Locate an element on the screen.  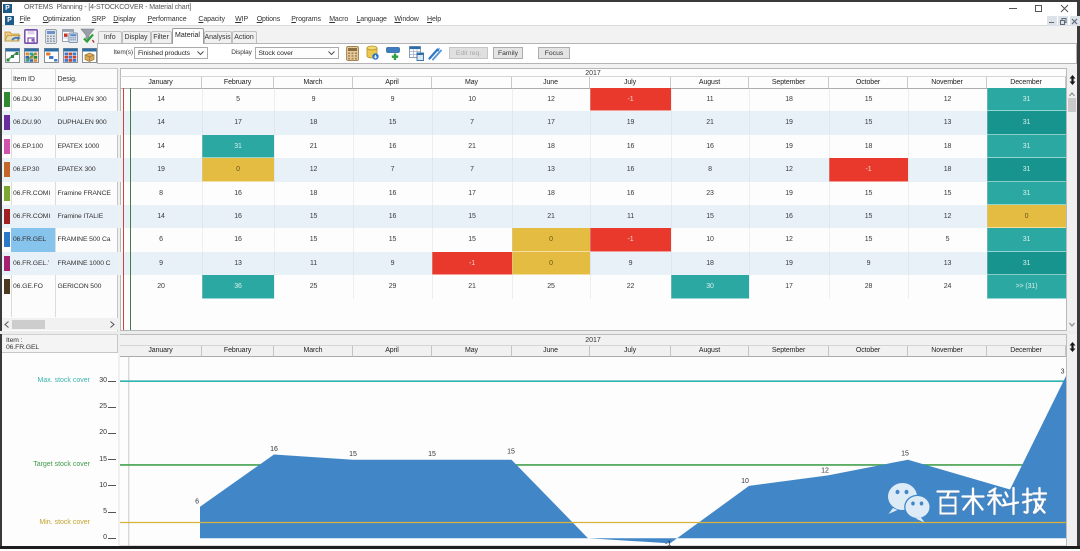
svg-text: -1 is located at coordinates (668, 543).